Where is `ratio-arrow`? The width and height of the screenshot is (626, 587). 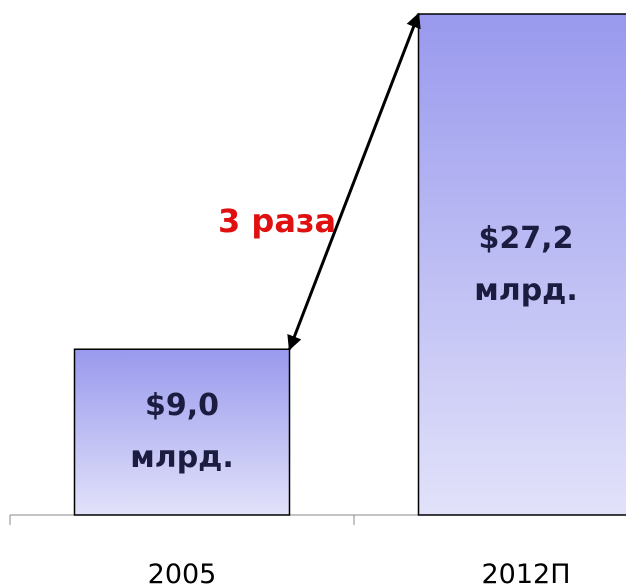
ratio-arrow is located at coordinates (354, 181).